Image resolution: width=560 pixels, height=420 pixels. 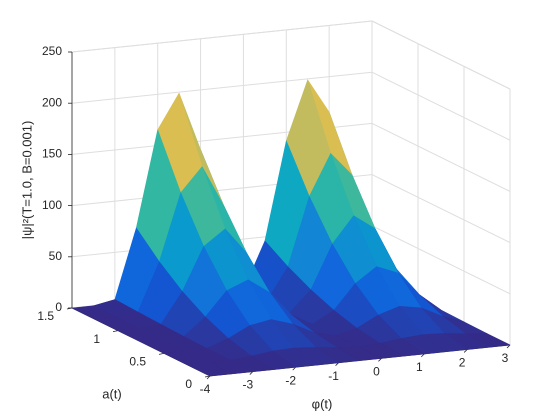 What do you see at coordinates (137, 362) in the screenshot?
I see `y-tick-label: 0.5` at bounding box center [137, 362].